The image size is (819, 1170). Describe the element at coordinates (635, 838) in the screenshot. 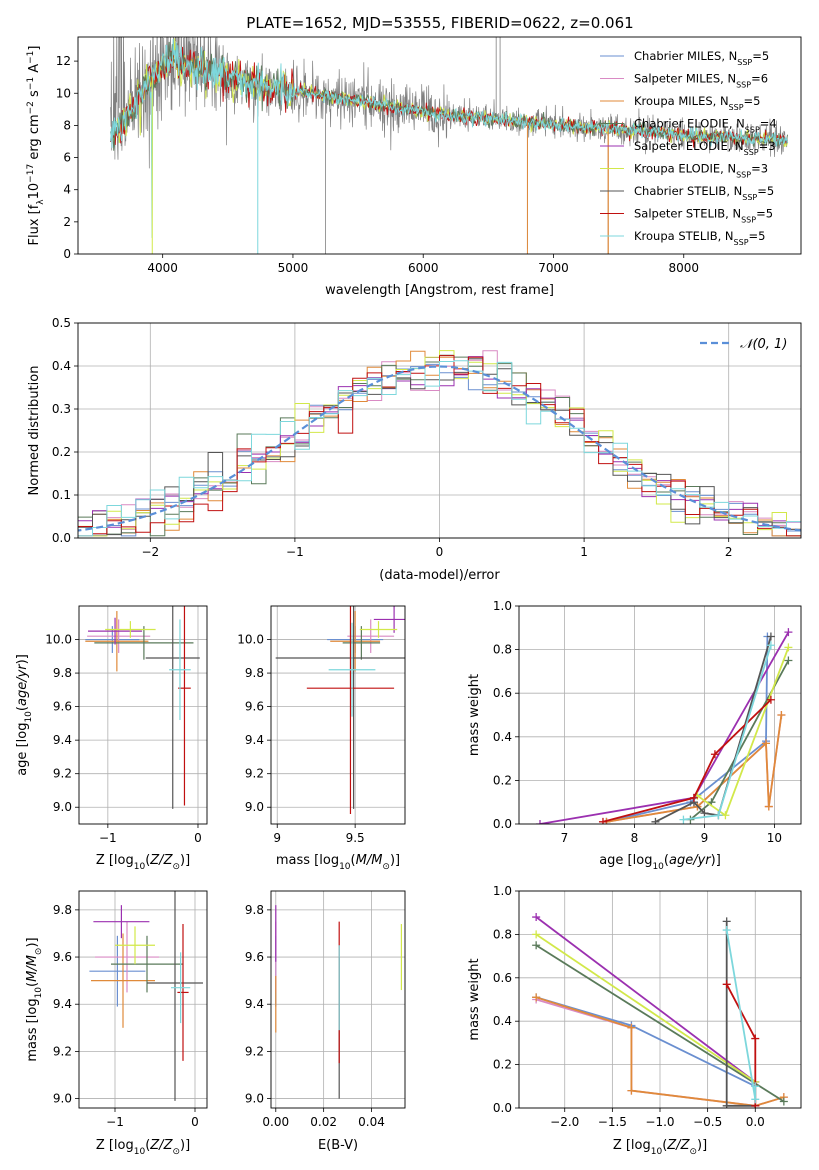

I see `x-tick-label: 8` at that location.